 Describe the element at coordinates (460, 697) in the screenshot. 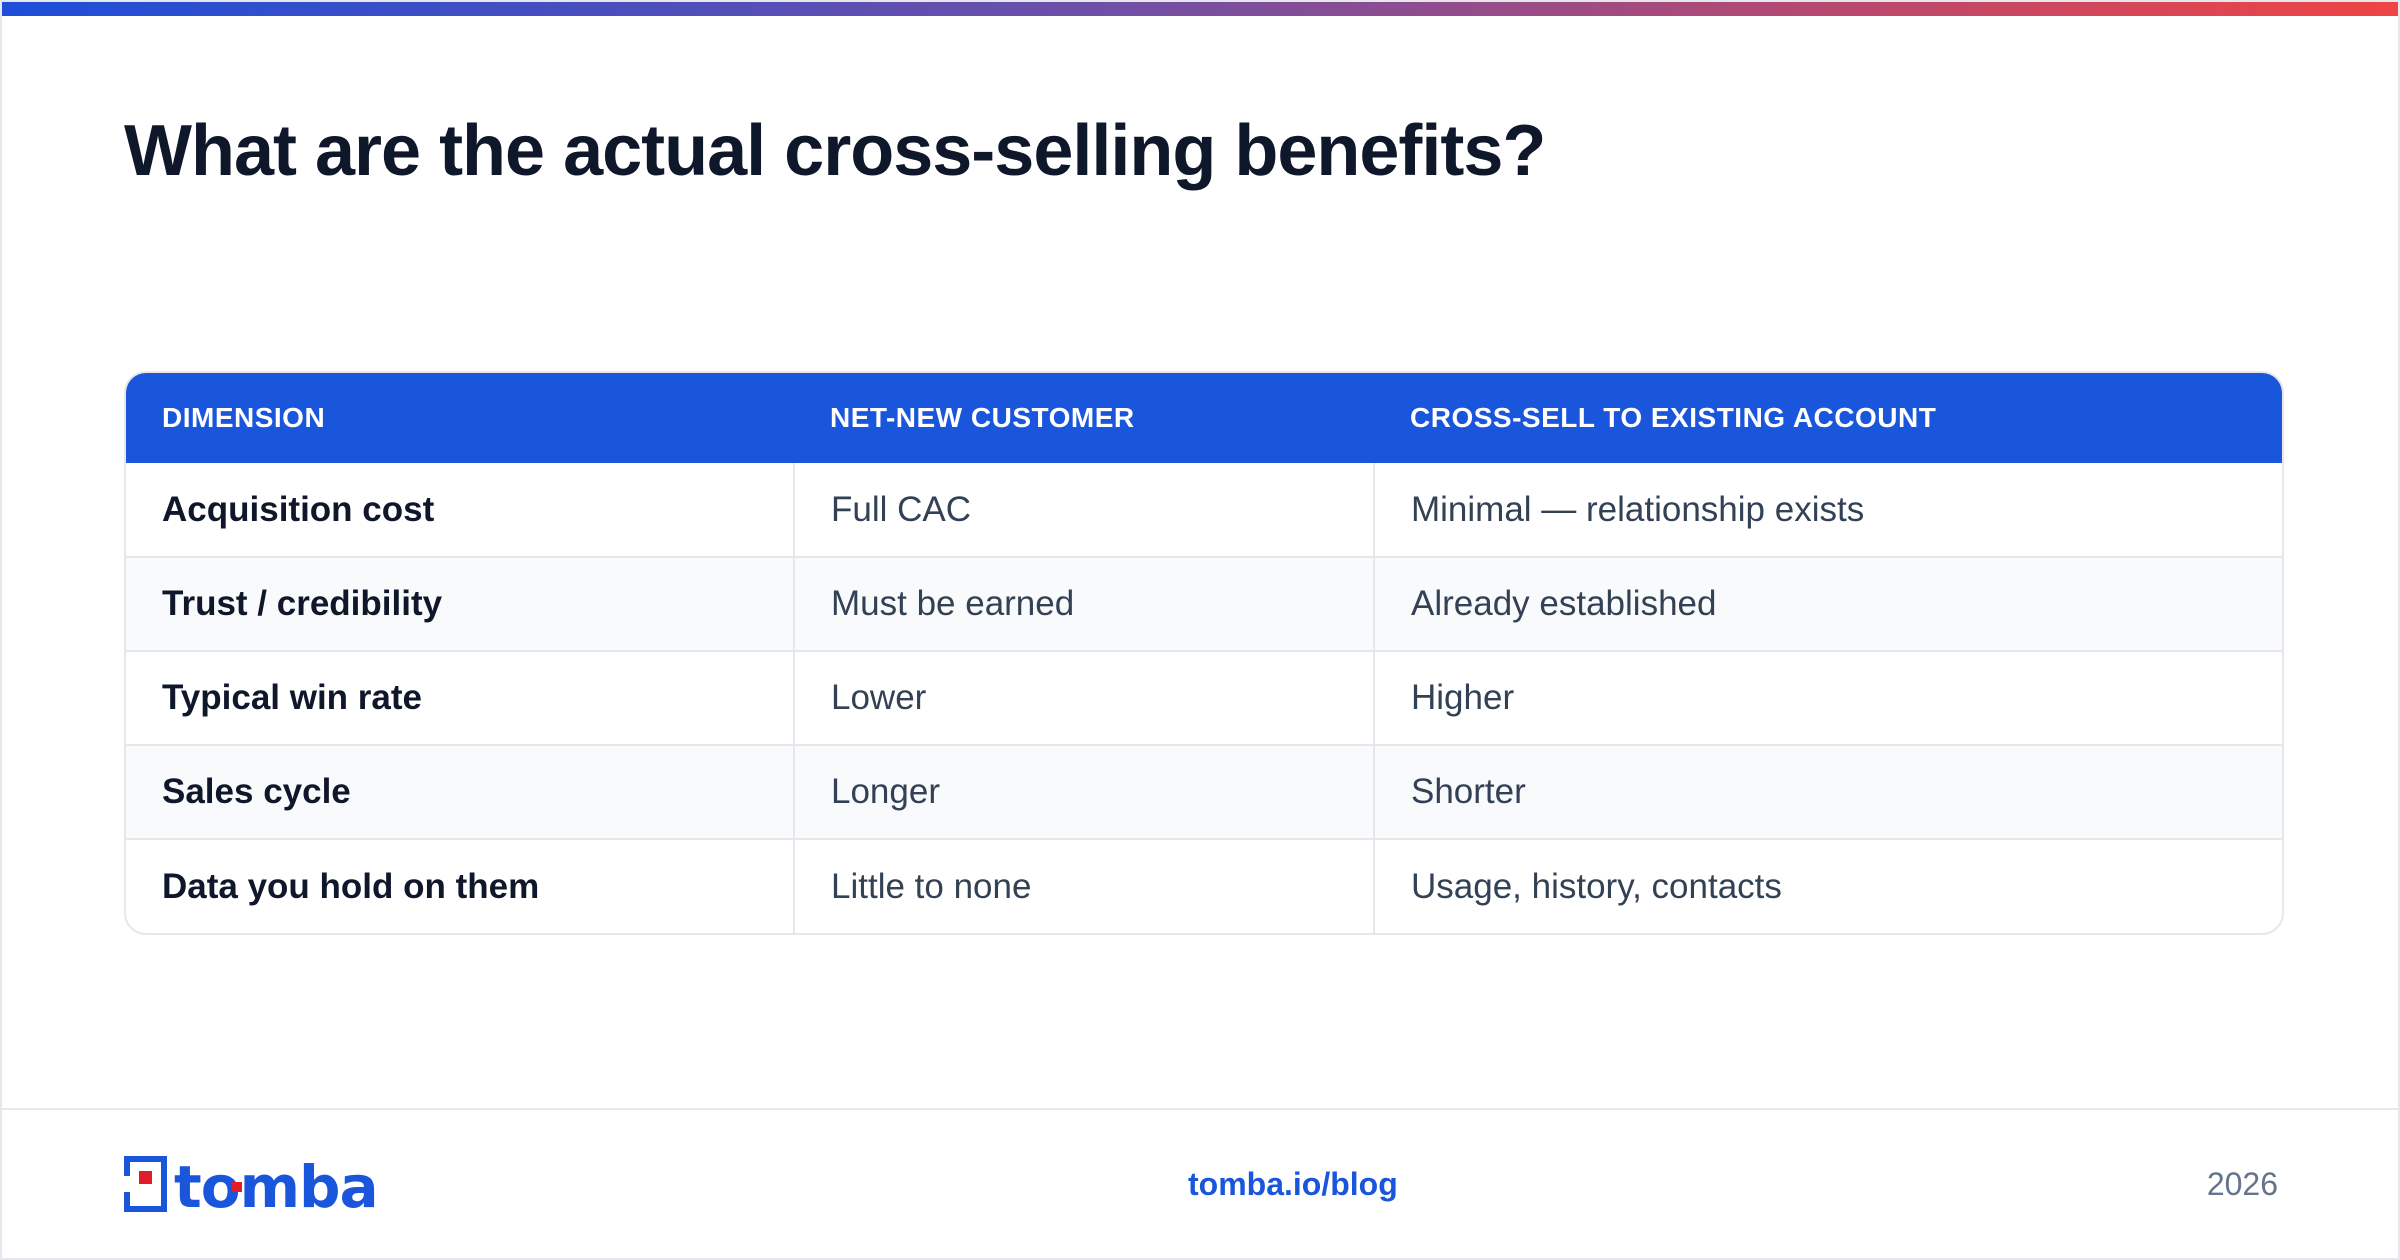

I see `row-label: Typical win rate` at that location.